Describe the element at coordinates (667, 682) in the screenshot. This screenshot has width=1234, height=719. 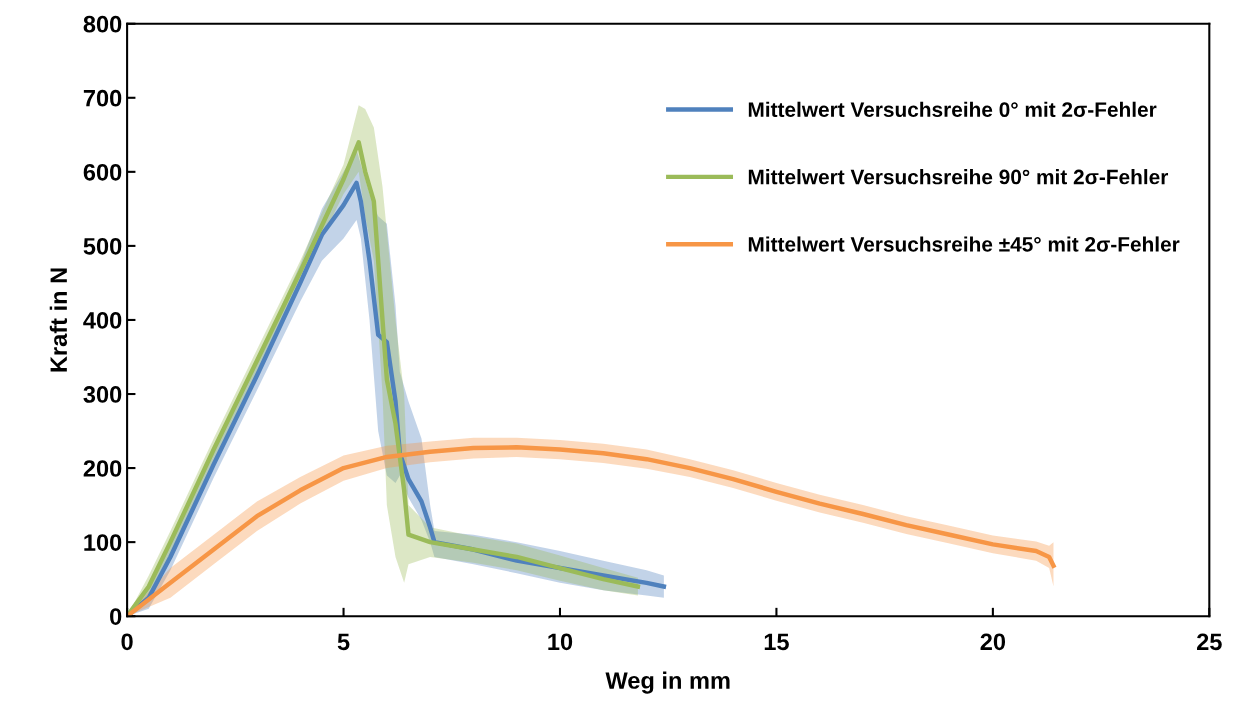
I see `x-axis-title: Weg in mm` at that location.